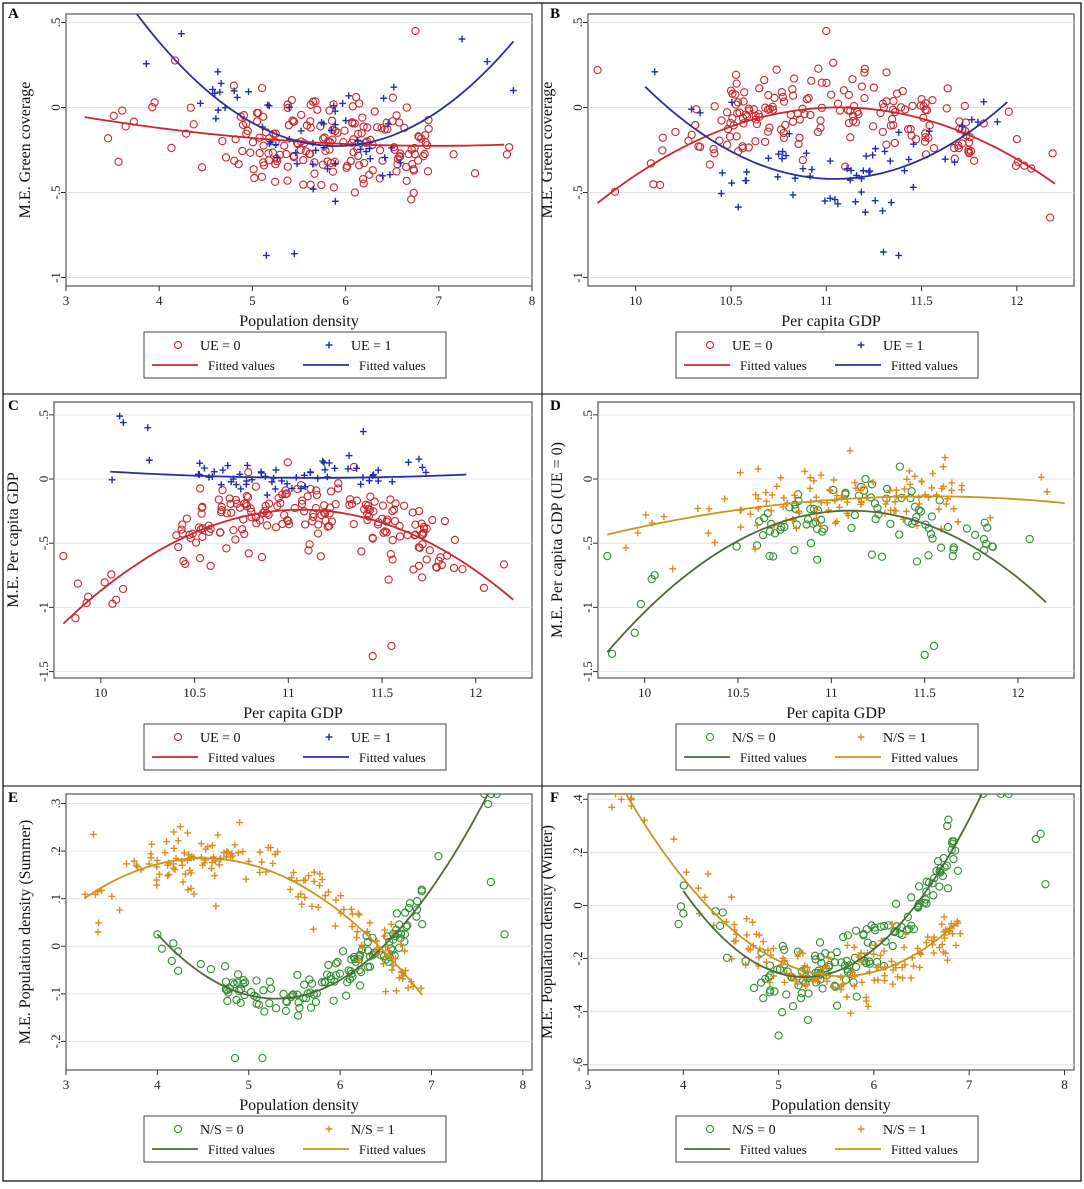 Image resolution: width=1084 pixels, height=1189 pixels. What do you see at coordinates (13, 406) in the screenshot?
I see `panel-letter: C` at bounding box center [13, 406].